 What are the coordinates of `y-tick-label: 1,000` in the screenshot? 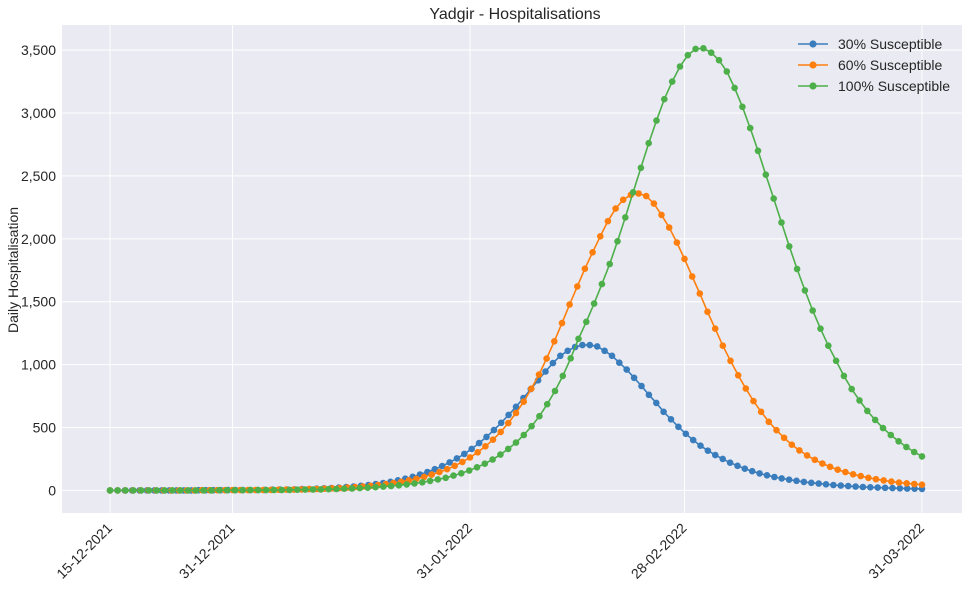 It's located at (38, 365).